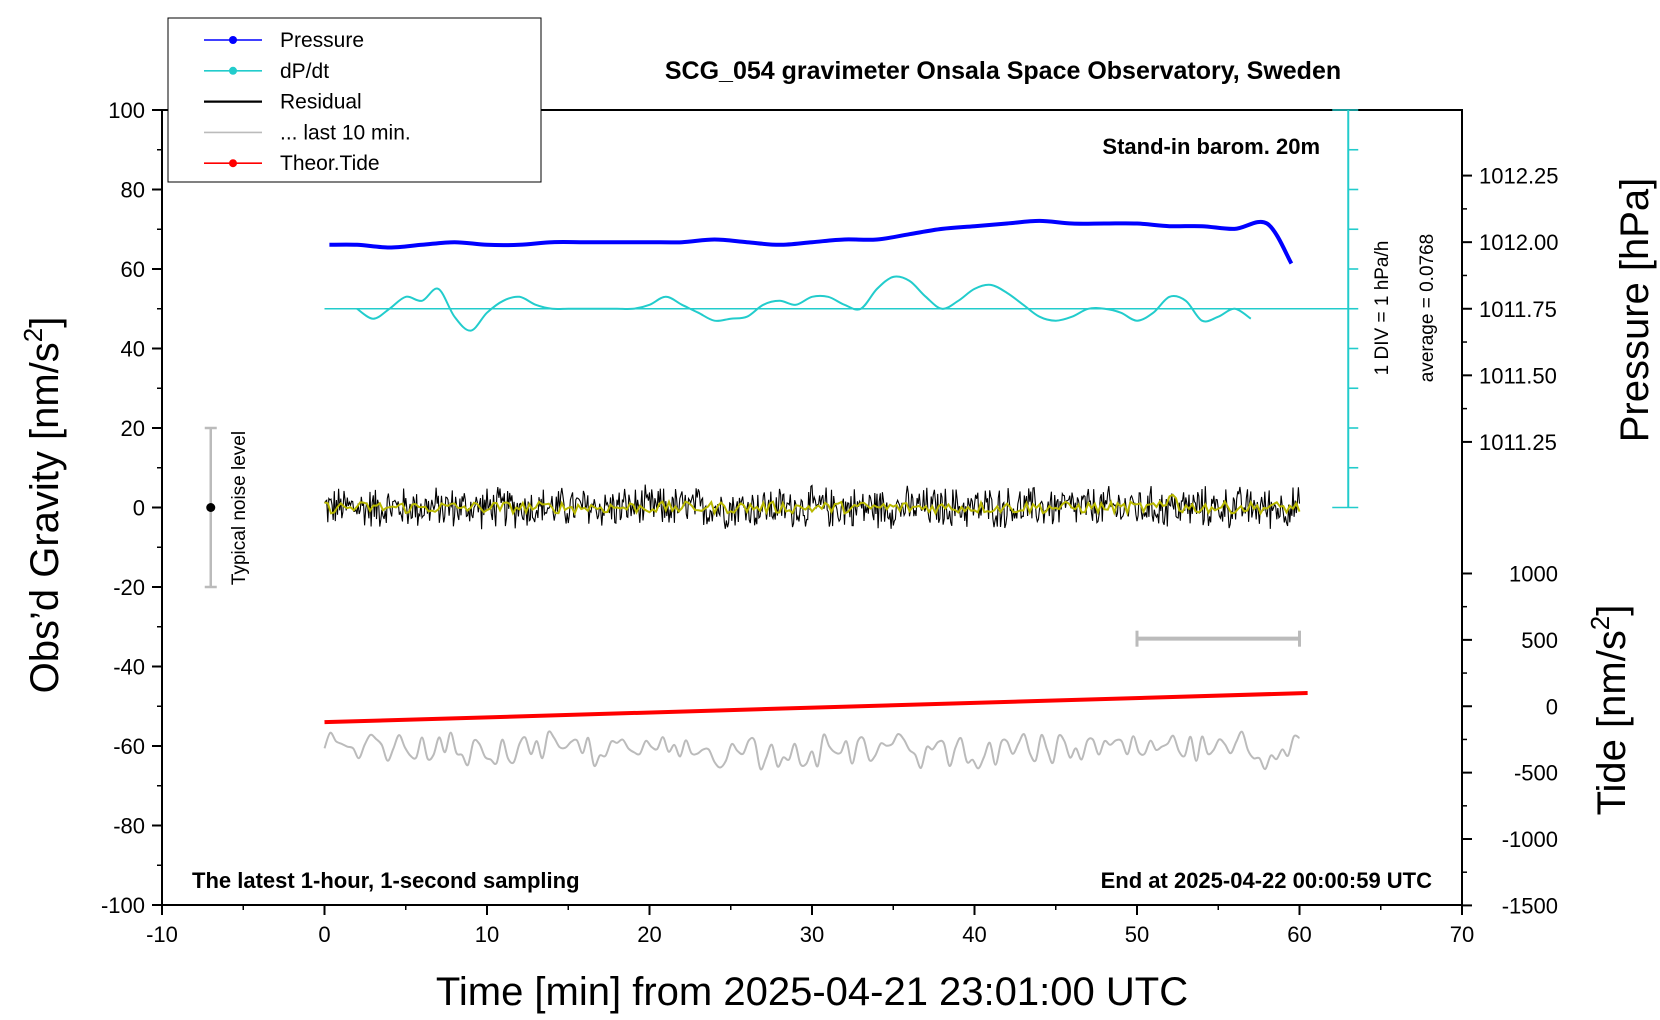 The height and width of the screenshot is (1020, 1660). I want to click on tide-tick-label: 0, so click(1552, 706).